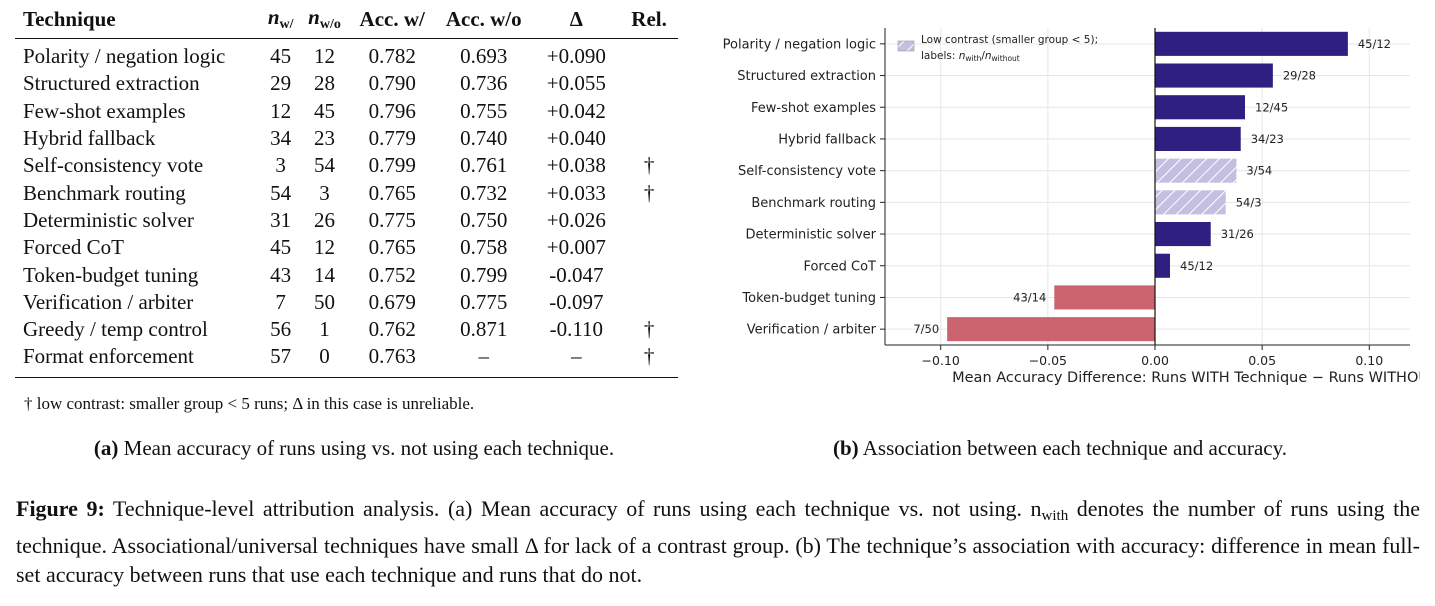  Describe the element at coordinates (115, 329) in the screenshot. I see `cell-technique: Greedy / temp control` at that location.